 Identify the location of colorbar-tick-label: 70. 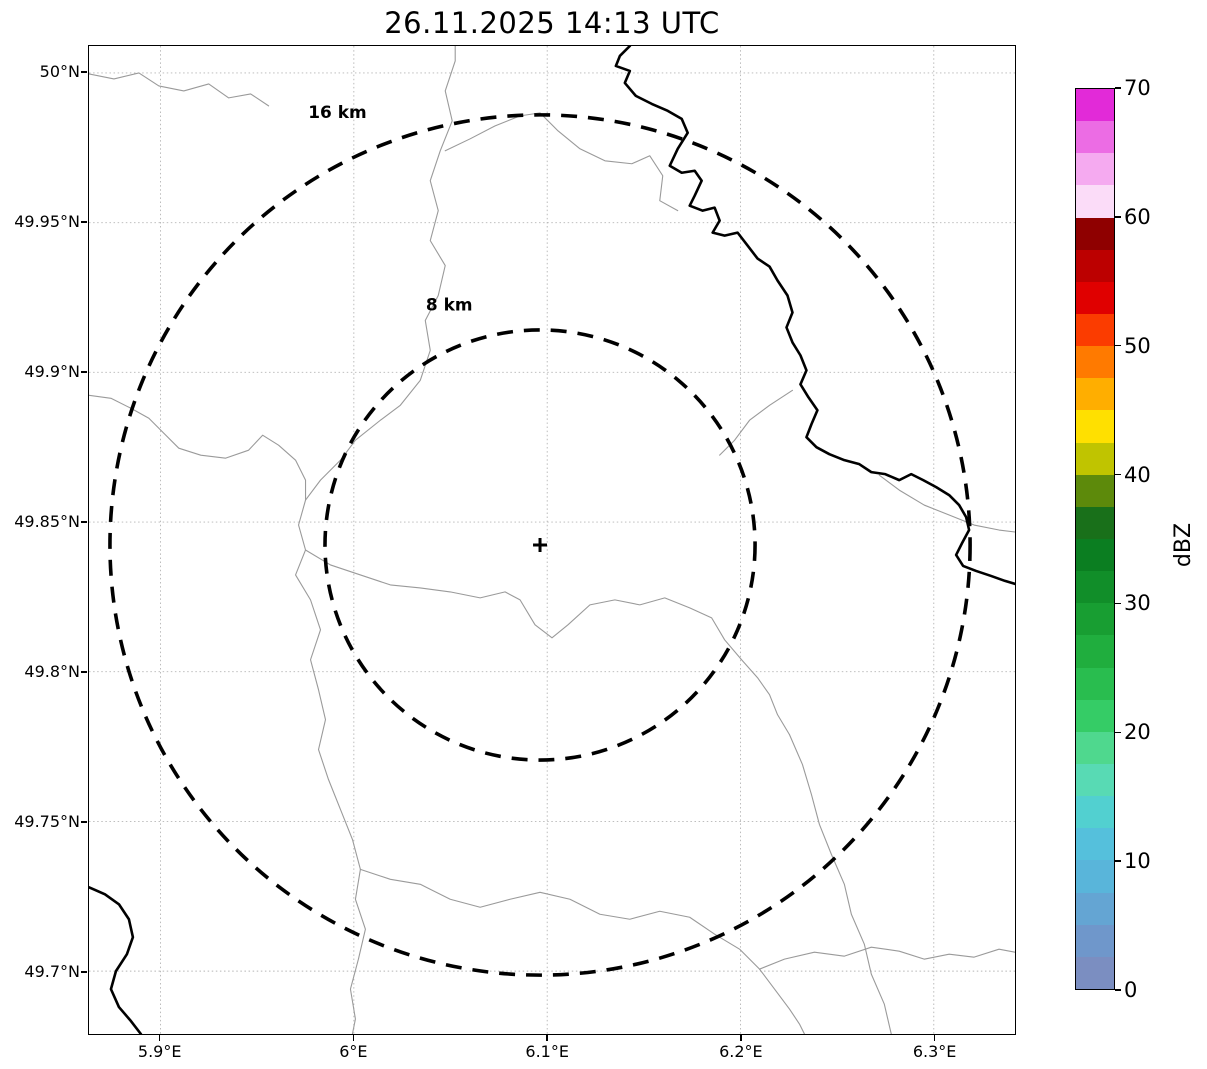
(1137, 88).